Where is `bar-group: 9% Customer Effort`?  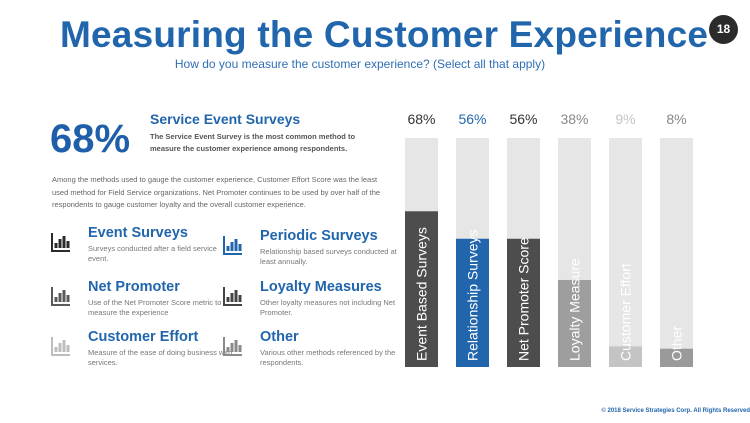 bar-group: 9% Customer Effort is located at coordinates (625, 239).